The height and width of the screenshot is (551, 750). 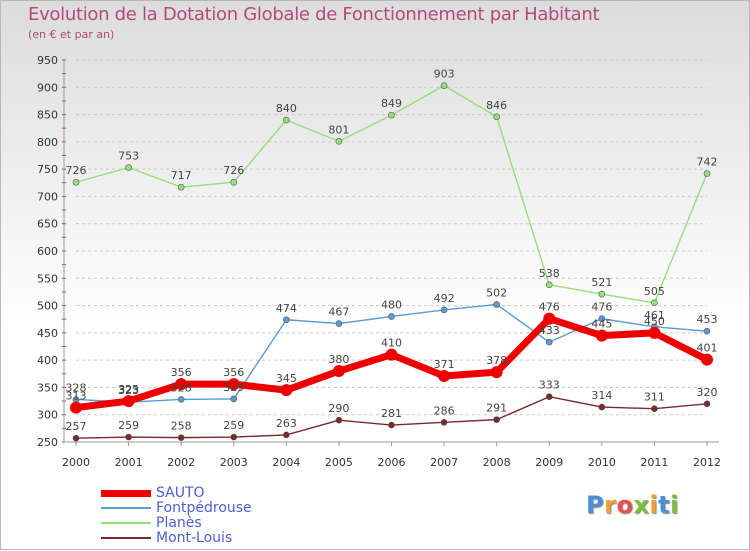 What do you see at coordinates (76, 426) in the screenshot?
I see `data-label: 257` at bounding box center [76, 426].